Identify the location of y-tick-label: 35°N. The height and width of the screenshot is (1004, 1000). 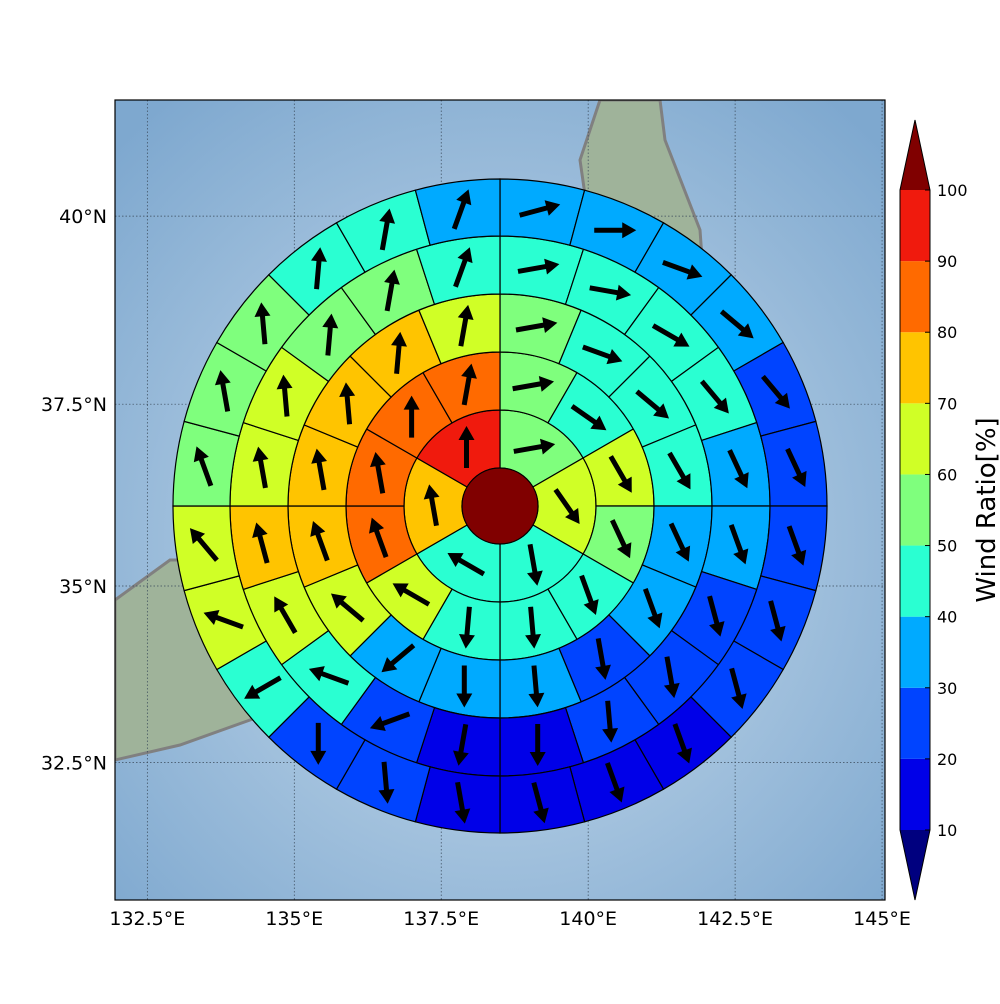
(83, 587).